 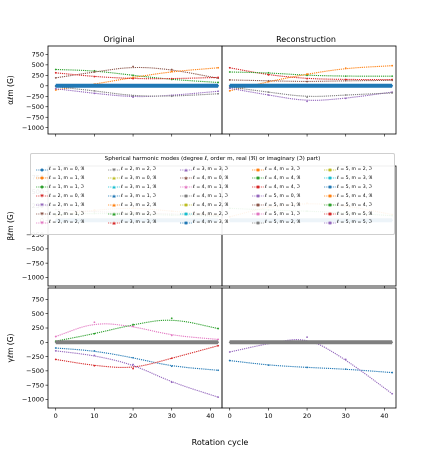 I want to click on legend-entry: ℓ = 4, m = 1, ℑ, so click(x=204, y=196).